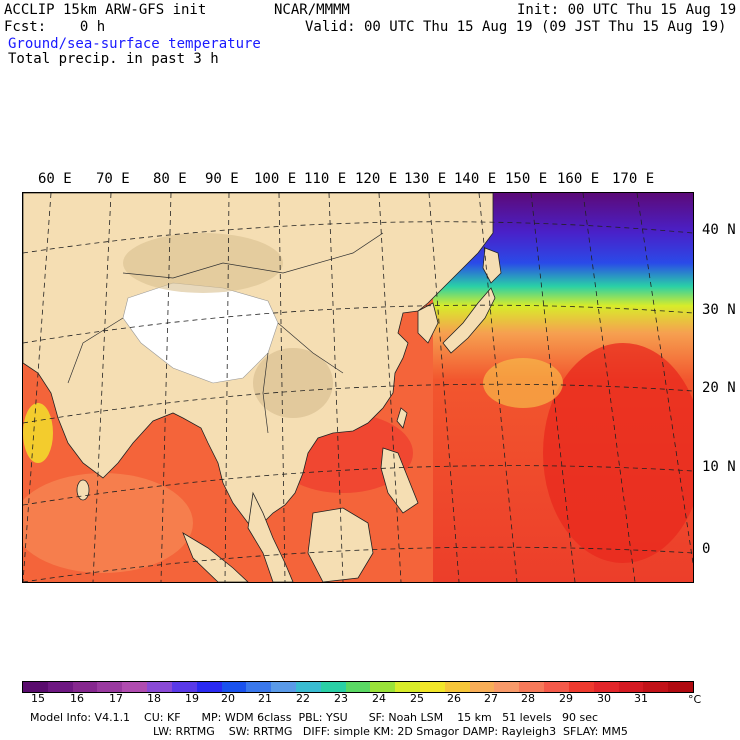  Describe the element at coordinates (105, 10) in the screenshot. I see `model-title: ACCLIP 15km ARW-GFS init` at that location.